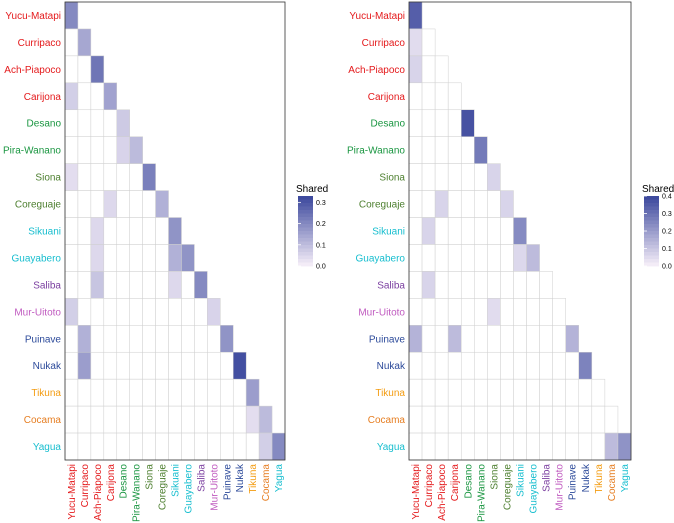 The width and height of the screenshot is (674, 523). I want to click on row-label: Curripaco, so click(40, 43).